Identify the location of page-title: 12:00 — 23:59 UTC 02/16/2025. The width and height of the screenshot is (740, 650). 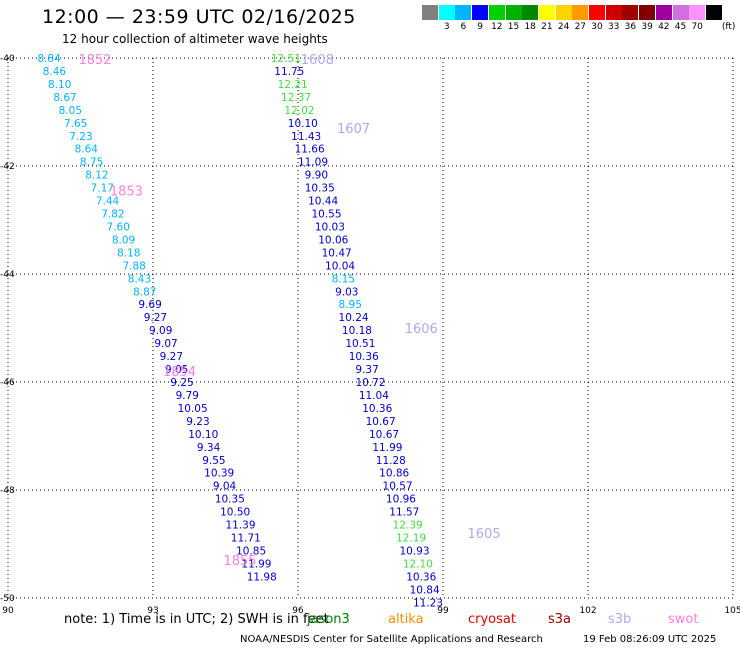
(199, 17).